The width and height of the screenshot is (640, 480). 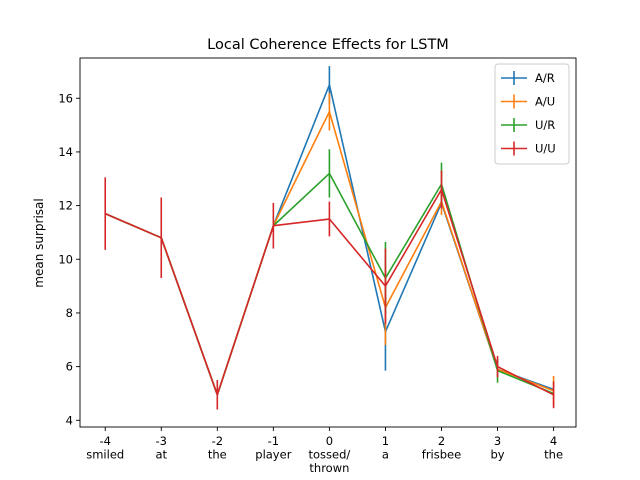 What do you see at coordinates (528, 125) in the screenshot?
I see `legend-item: U/R` at bounding box center [528, 125].